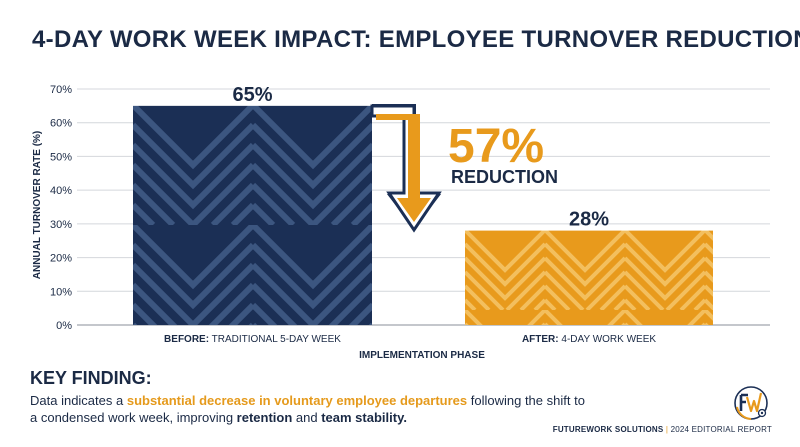 The height and width of the screenshot is (447, 800). What do you see at coordinates (78, 400) in the screenshot?
I see `key-text-1: Data indicates a` at bounding box center [78, 400].